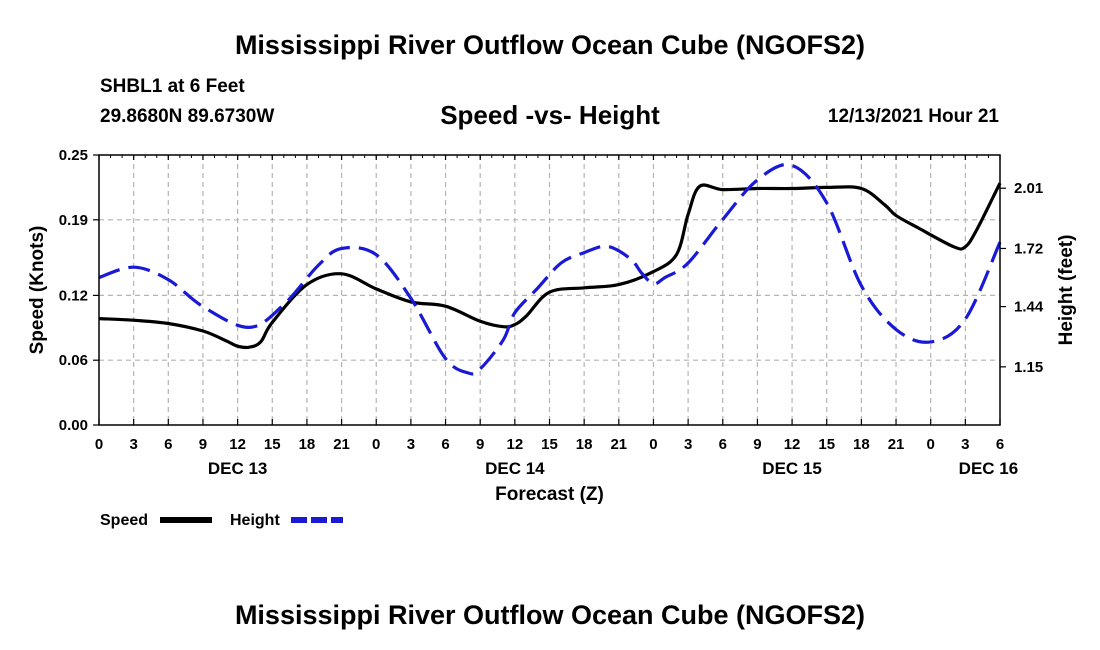 This screenshot has height=650, width=1100. I want to click on chart-subtitle: Speed -vs- Height, so click(550, 115).